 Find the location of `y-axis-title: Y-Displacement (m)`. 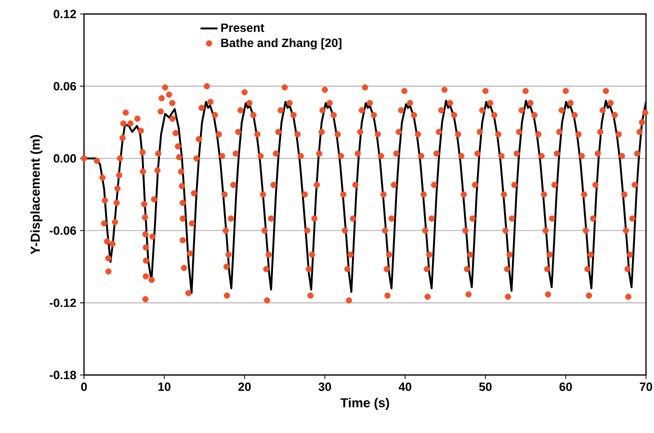

y-axis-title: Y-Displacement (m) is located at coordinates (36, 194).